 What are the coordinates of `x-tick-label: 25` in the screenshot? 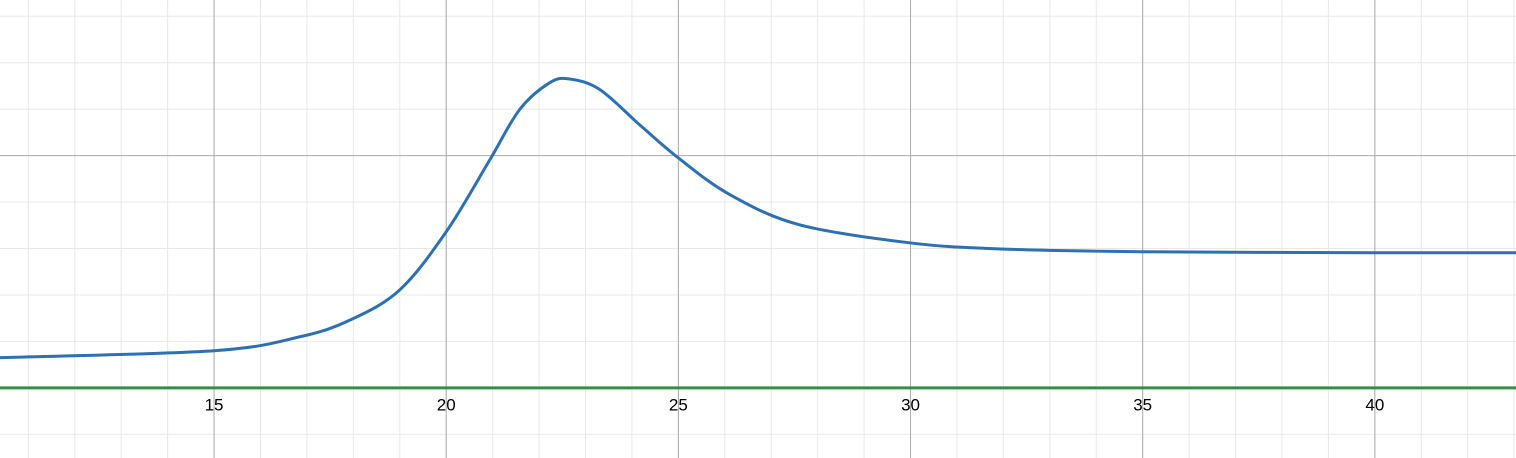 It's located at (678, 404).